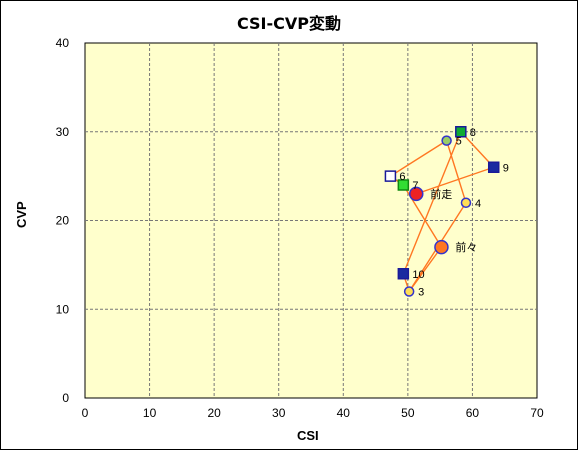 Image resolution: width=578 pixels, height=450 pixels. Describe the element at coordinates (408, 413) in the screenshot. I see `x-tick-label: 50` at that location.